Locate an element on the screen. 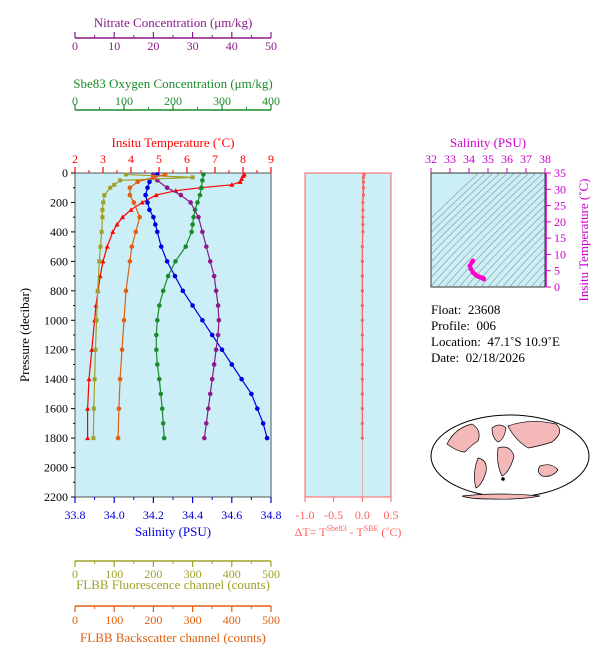 The height and width of the screenshot is (663, 609). map-float-marker is located at coordinates (503, 479).